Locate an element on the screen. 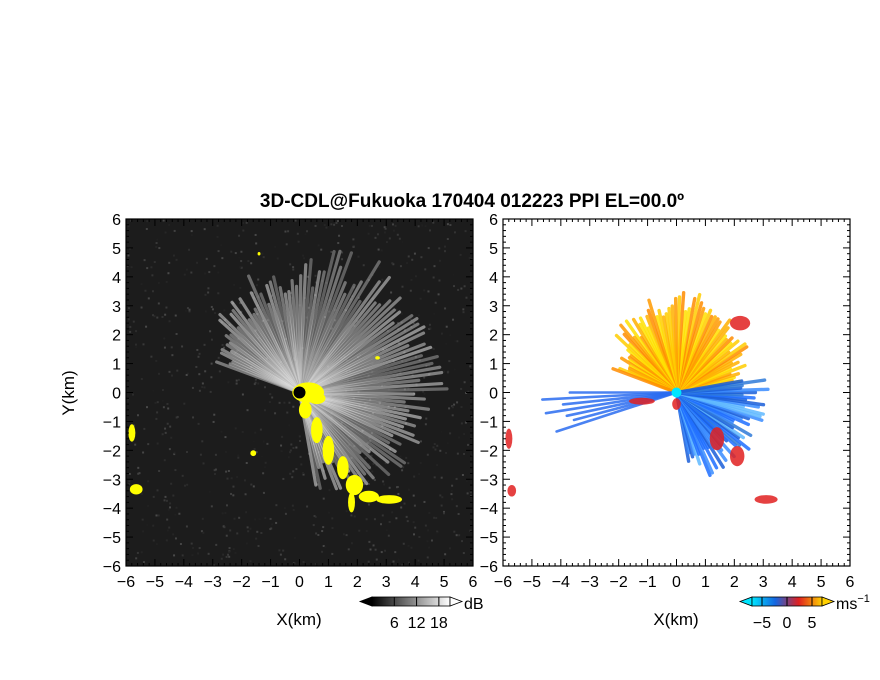  y-tick-label: −3 is located at coordinates (112, 480).